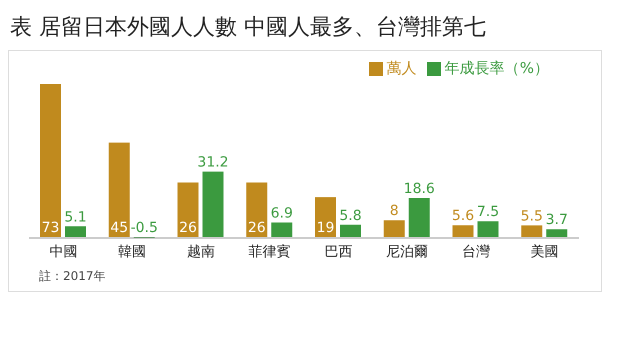 This screenshot has height=340, width=617. Describe the element at coordinates (394, 211) in the screenshot. I see `data-label: 8` at that location.